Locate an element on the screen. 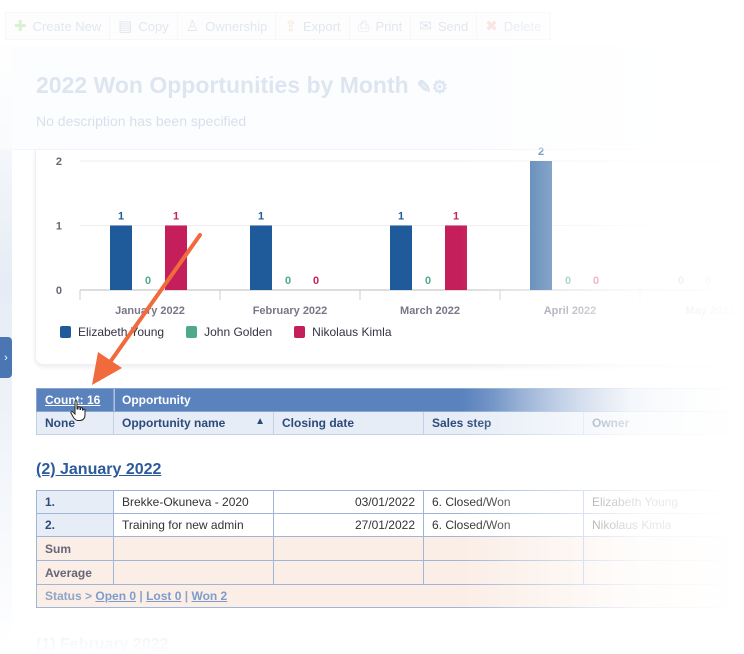  status-row: Status > Open 0 | Lost 0 | Won 2 is located at coordinates (390, 596).